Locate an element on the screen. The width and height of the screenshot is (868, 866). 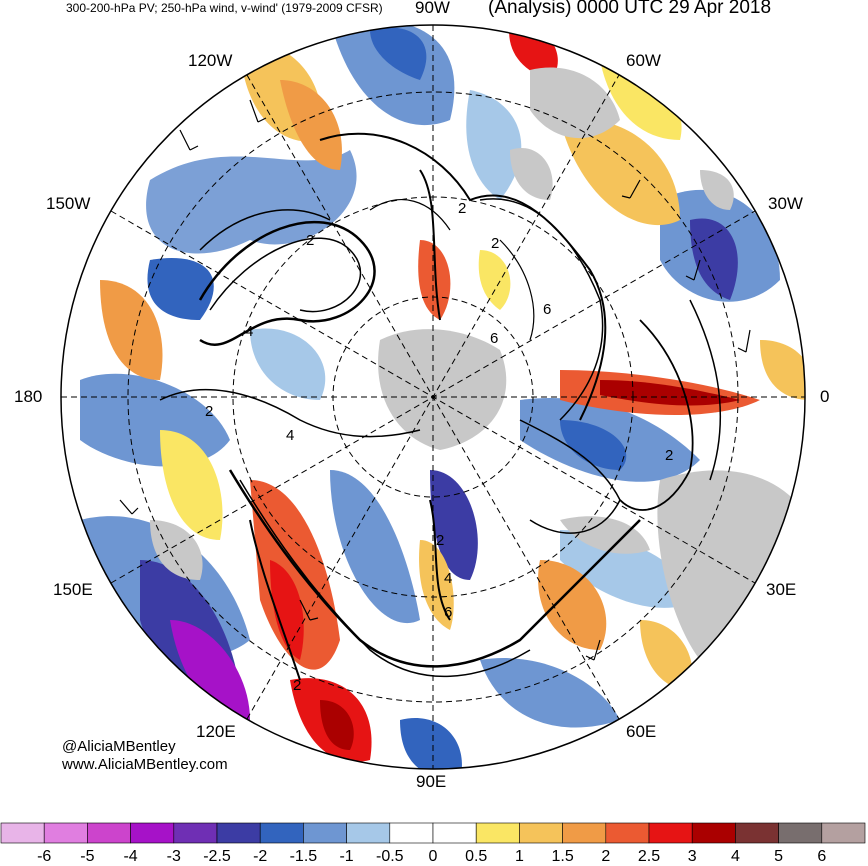
colorbar-tick-label: 4 is located at coordinates (735, 856).